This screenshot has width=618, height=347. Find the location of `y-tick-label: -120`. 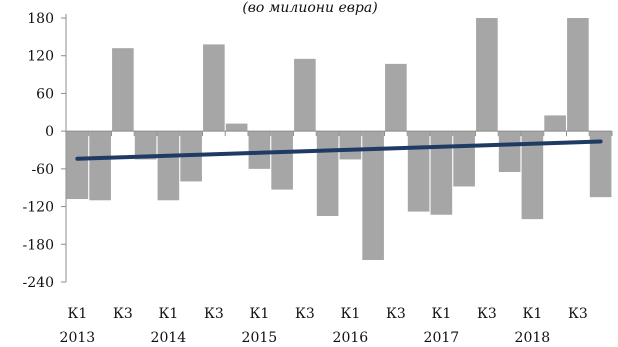

y-tick-label: -120 is located at coordinates (38, 208).